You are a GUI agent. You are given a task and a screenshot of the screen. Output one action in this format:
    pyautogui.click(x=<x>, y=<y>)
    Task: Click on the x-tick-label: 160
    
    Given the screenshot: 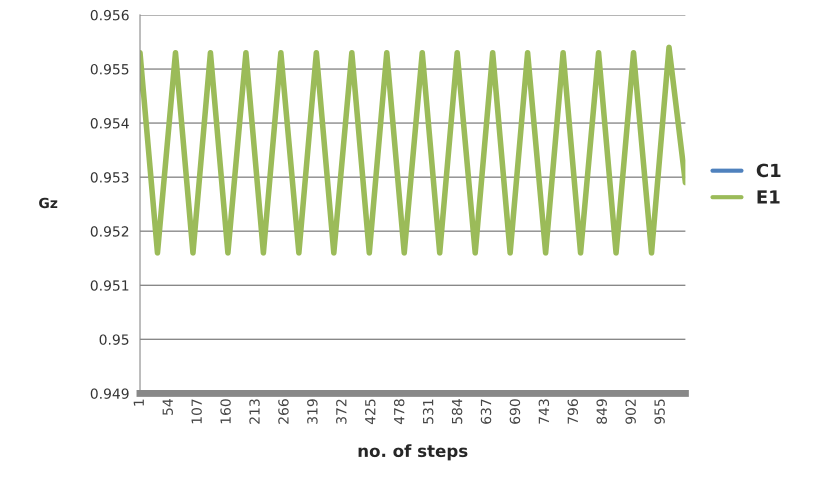 What is the action you would take?
    pyautogui.click(x=225, y=411)
    